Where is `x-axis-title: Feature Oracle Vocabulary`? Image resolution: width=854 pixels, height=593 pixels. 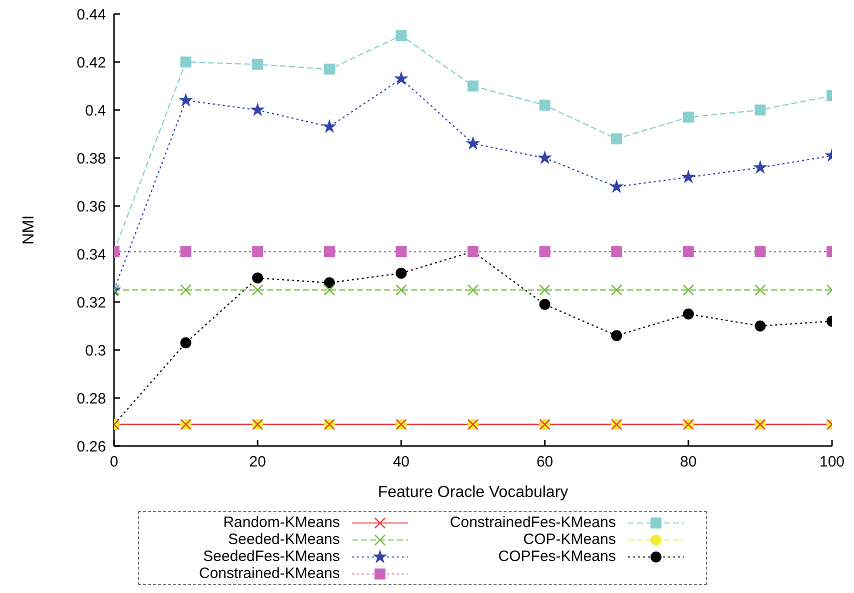 x-axis-title: Feature Oracle Vocabulary is located at coordinates (473, 492).